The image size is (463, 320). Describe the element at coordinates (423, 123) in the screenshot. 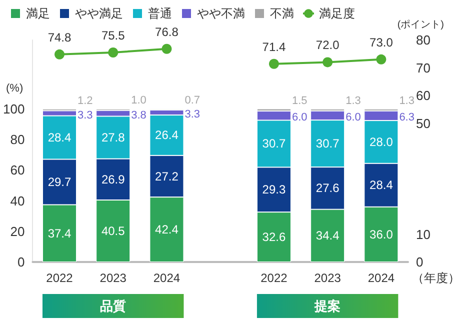

I see `y2-tick-label: 50` at that location.